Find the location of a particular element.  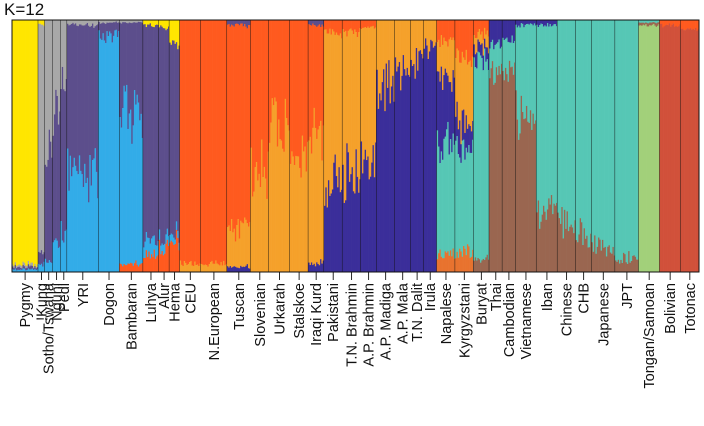

population-label: Vietnamese is located at coordinates (527, 321).